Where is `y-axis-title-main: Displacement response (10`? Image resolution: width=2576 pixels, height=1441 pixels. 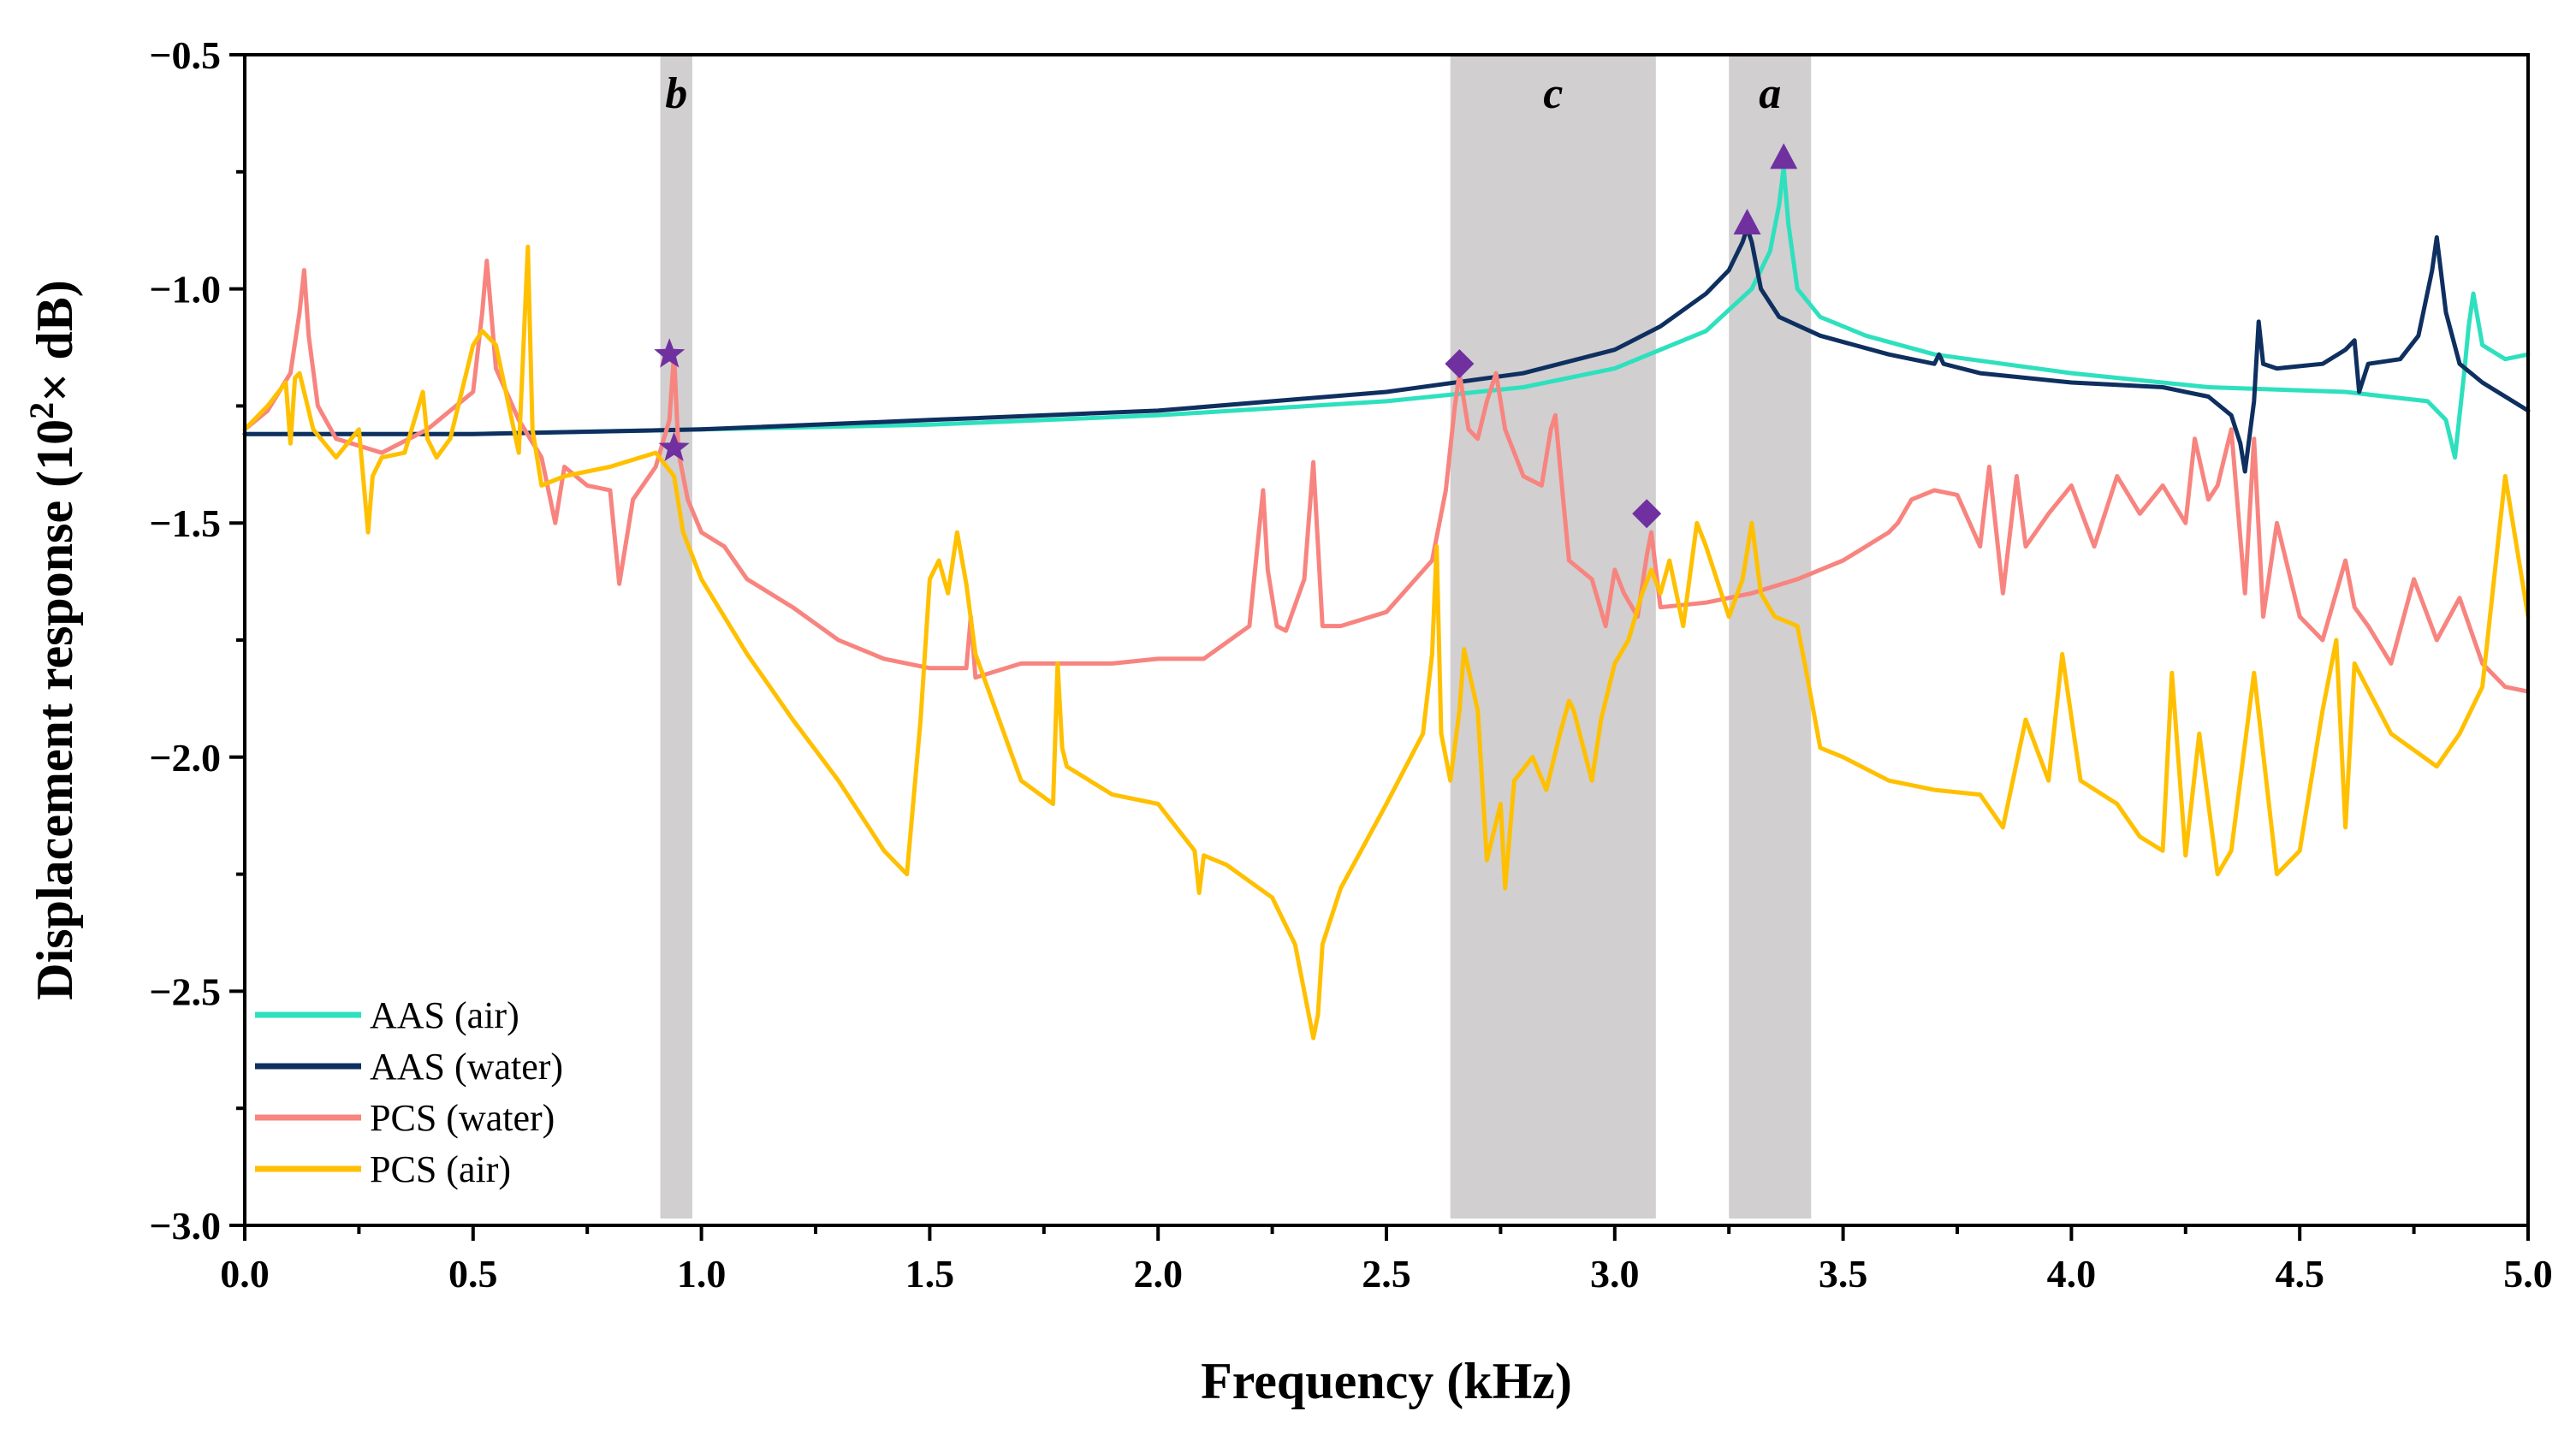 y-axis-title-main: Displacement response (10 is located at coordinates (55, 710).